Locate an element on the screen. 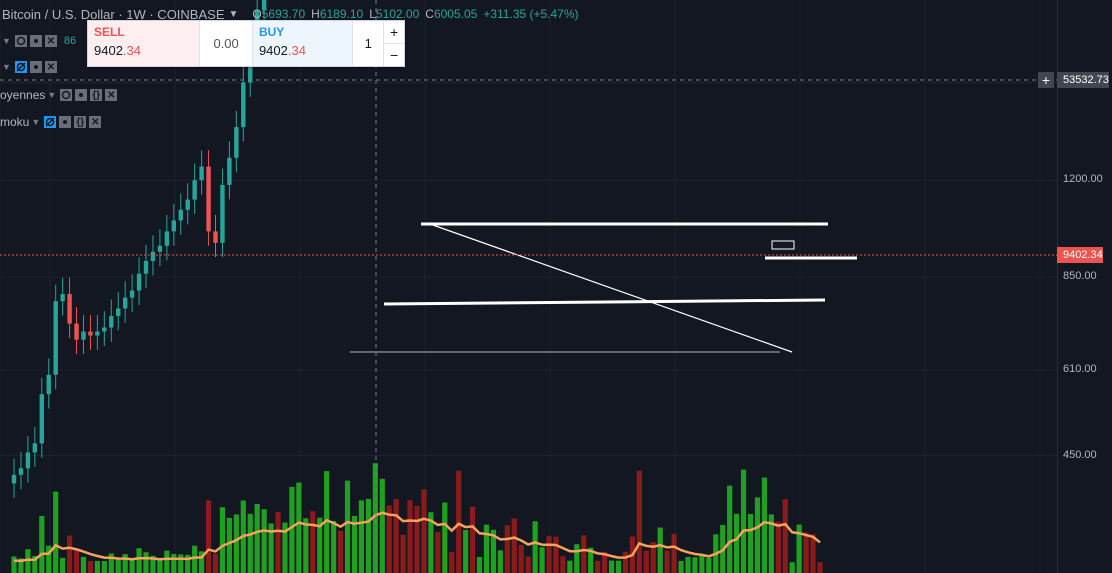 This screenshot has width=1112, height=573. quantity-input: 1 is located at coordinates (367, 43).